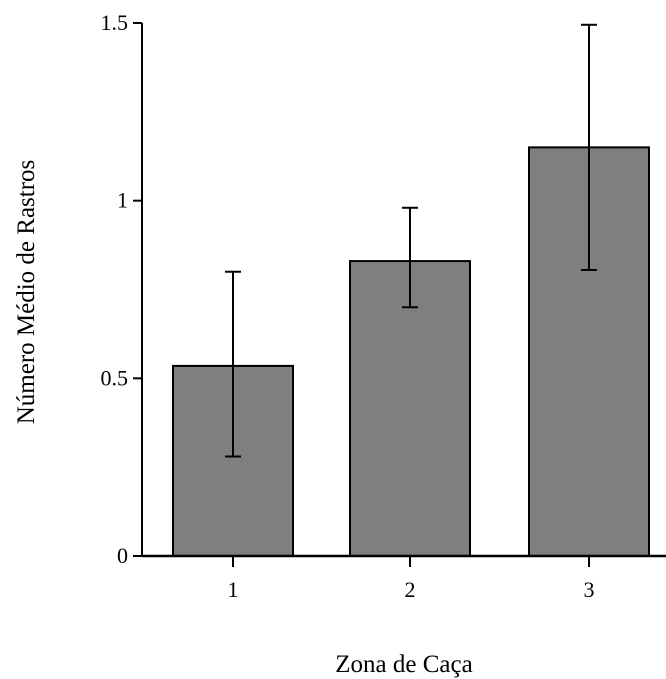 Image resolution: width=666 pixels, height=679 pixels. What do you see at coordinates (410, 589) in the screenshot?
I see `x-tick-label: 2` at bounding box center [410, 589].